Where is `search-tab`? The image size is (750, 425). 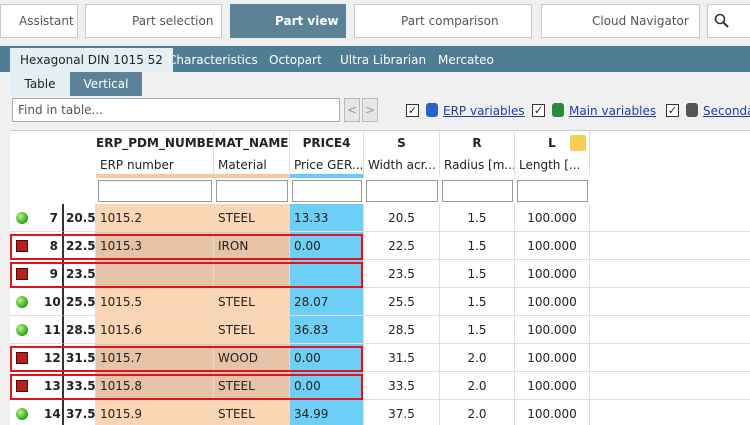
search-tab is located at coordinates (728, 21).